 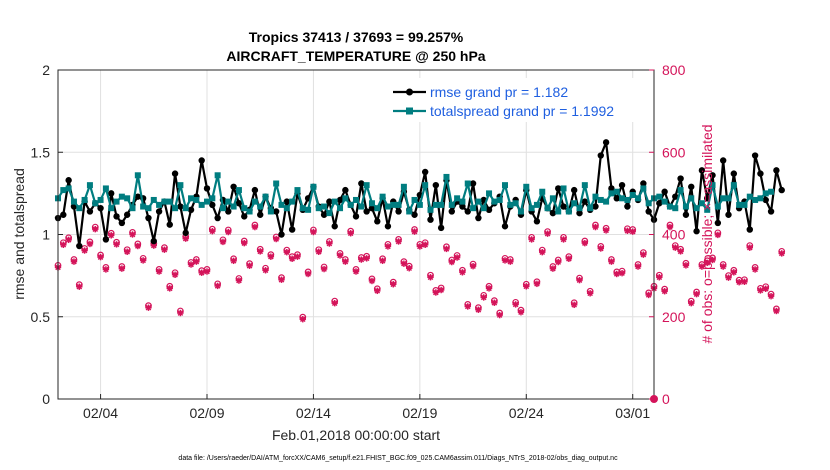 I want to click on legend-box, so click(x=518, y=100).